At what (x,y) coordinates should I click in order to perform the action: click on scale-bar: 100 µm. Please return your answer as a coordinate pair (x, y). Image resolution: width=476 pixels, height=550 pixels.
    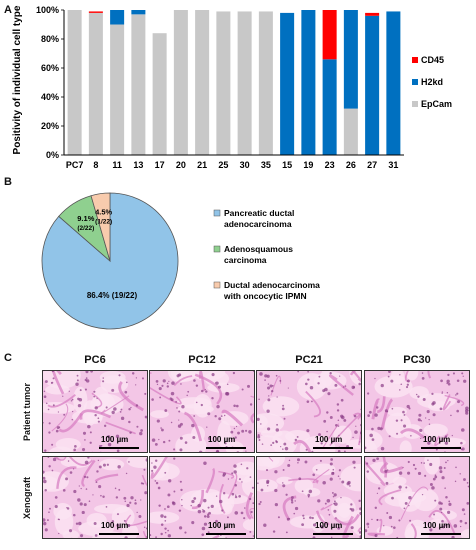
    Looking at the image, I should click on (333, 442).